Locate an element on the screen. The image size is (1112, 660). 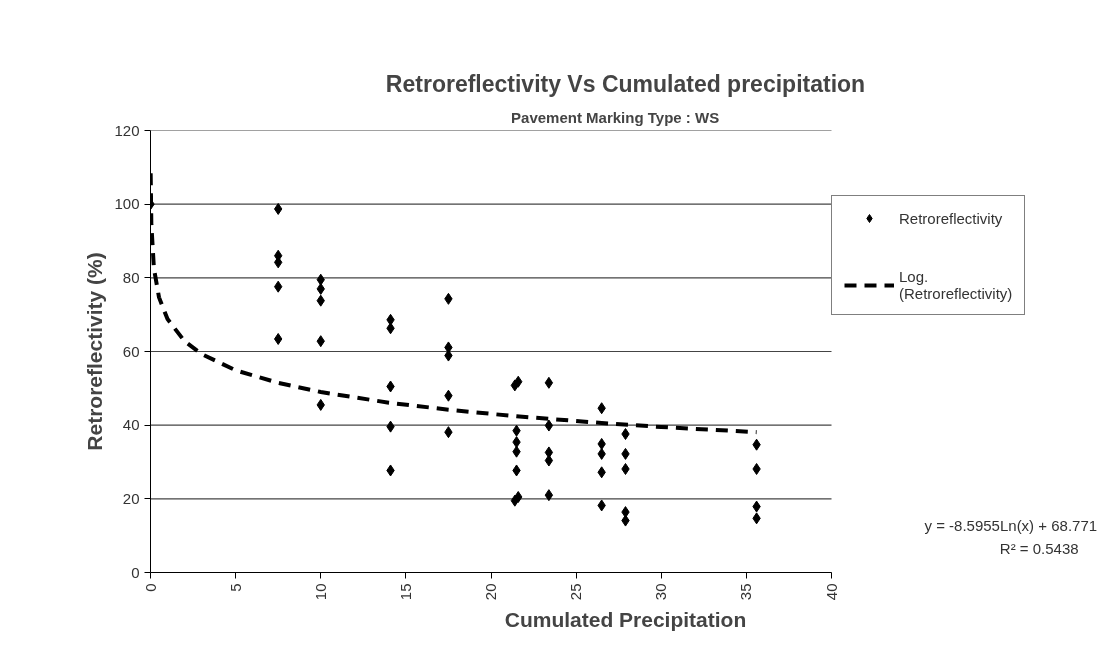
x-tick-label: 10 is located at coordinates (320, 592).